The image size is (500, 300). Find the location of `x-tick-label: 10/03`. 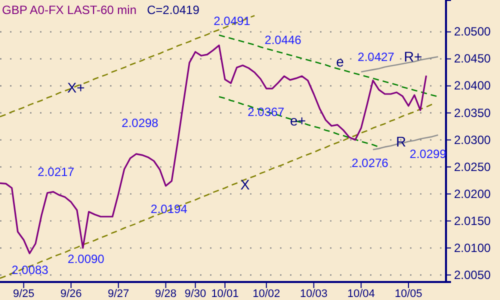

x-tick-label: 10/03 is located at coordinates (314, 294).